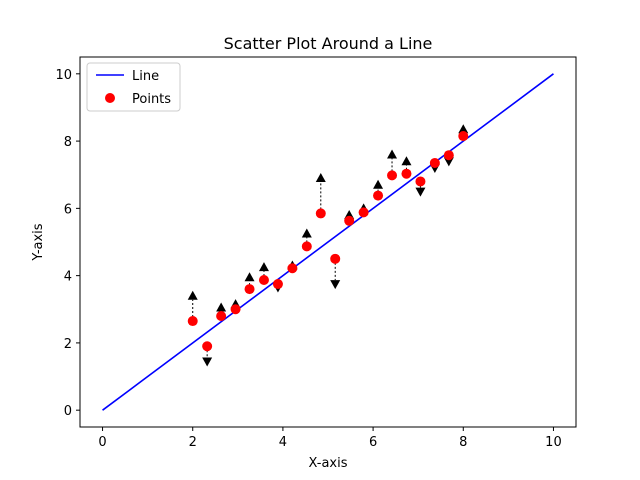 This screenshot has height=480, width=640. Describe the element at coordinates (553, 442) in the screenshot. I see `x-tick-label: 10` at that location.